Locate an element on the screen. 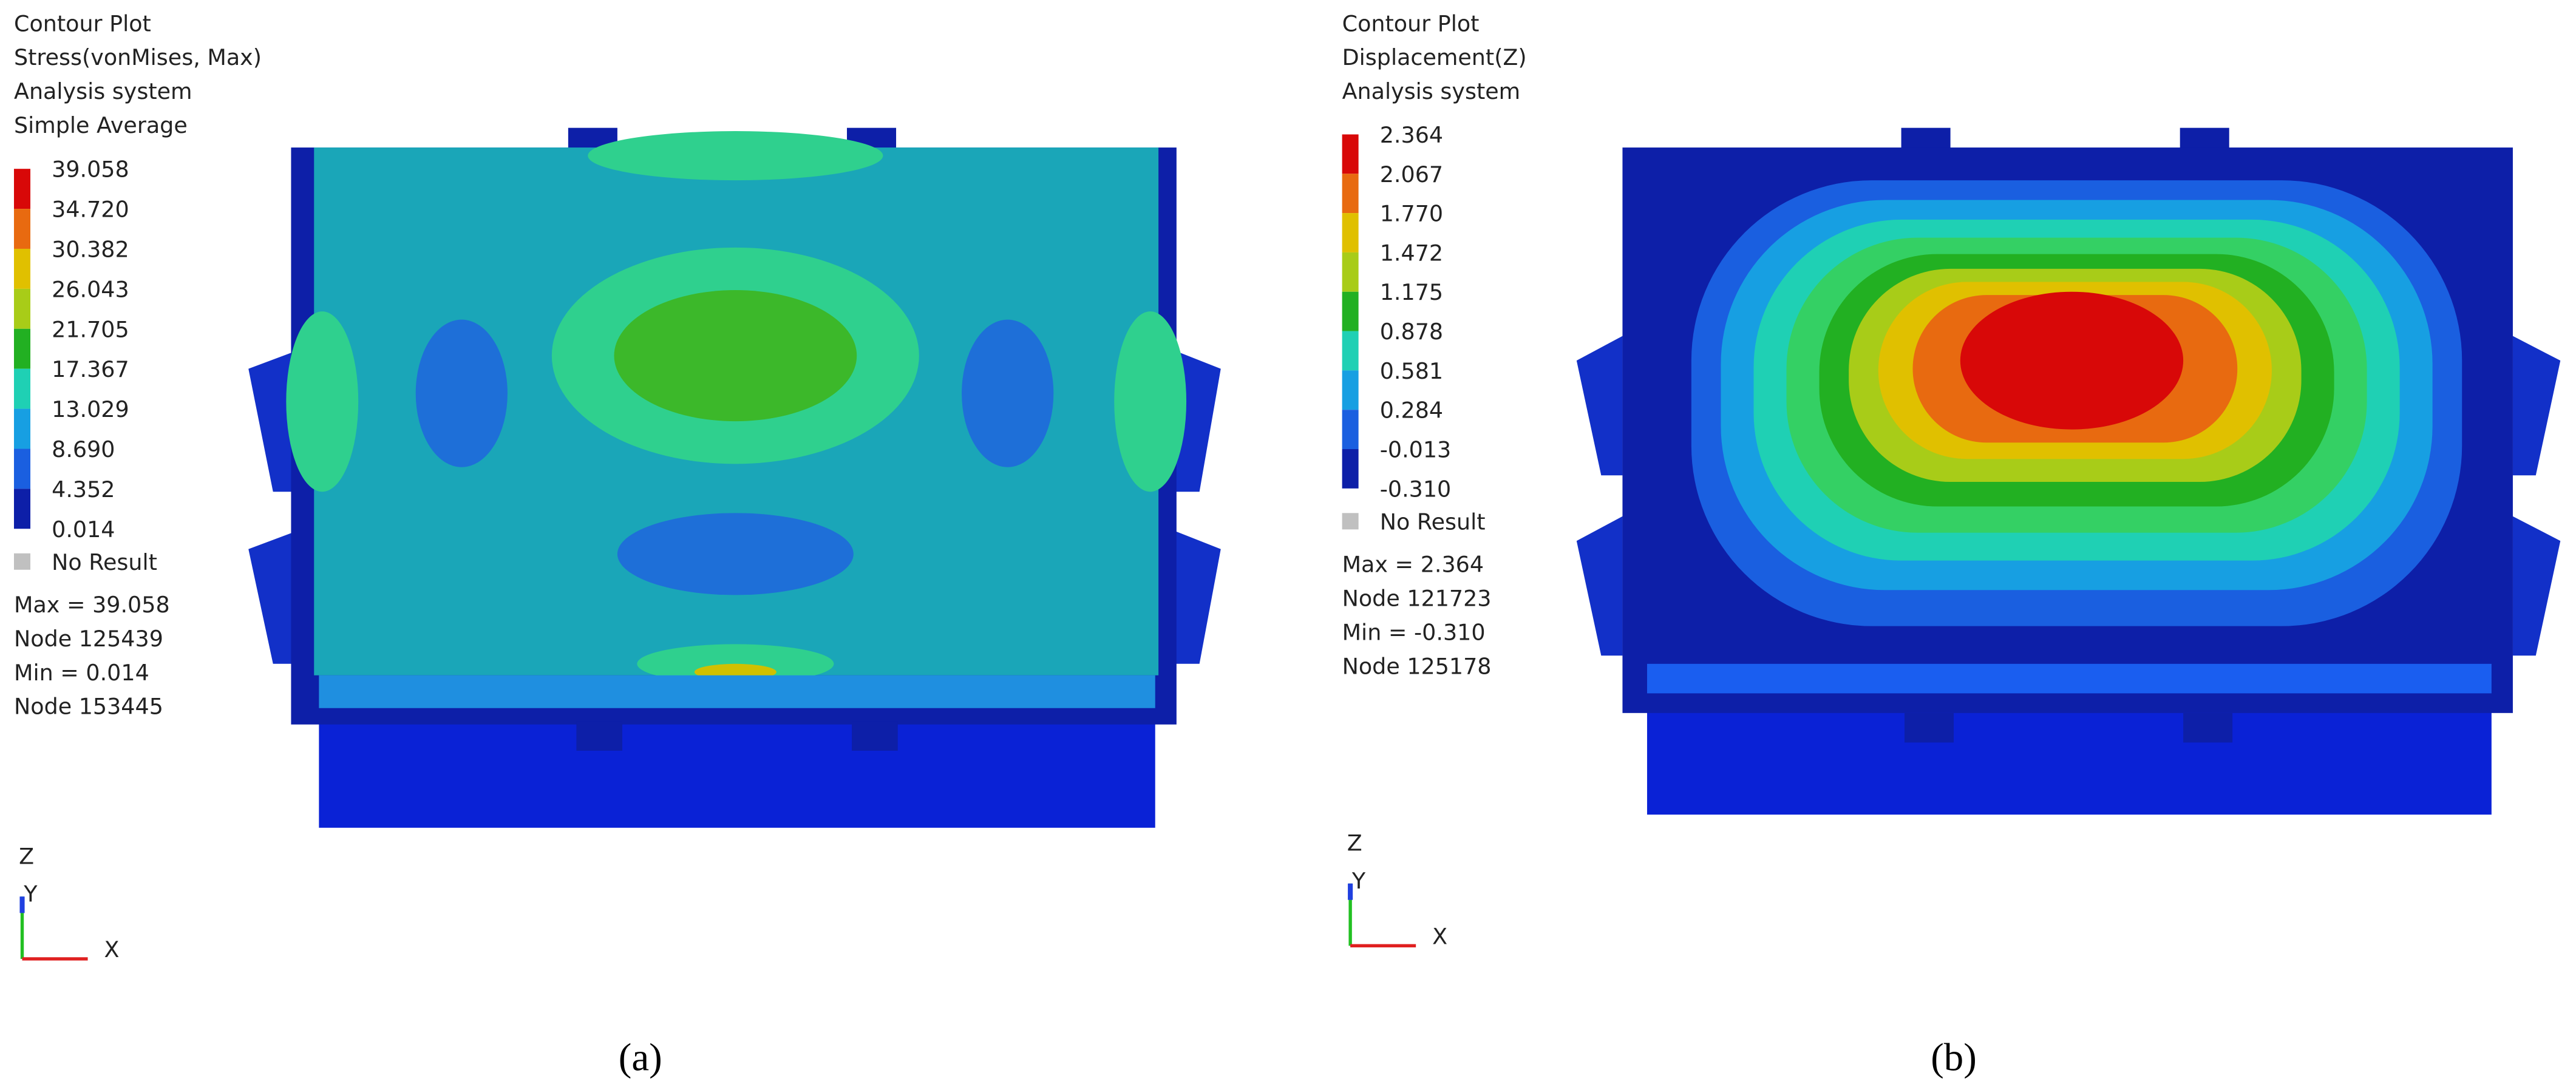  legend-label: 1.175 is located at coordinates (1411, 292).